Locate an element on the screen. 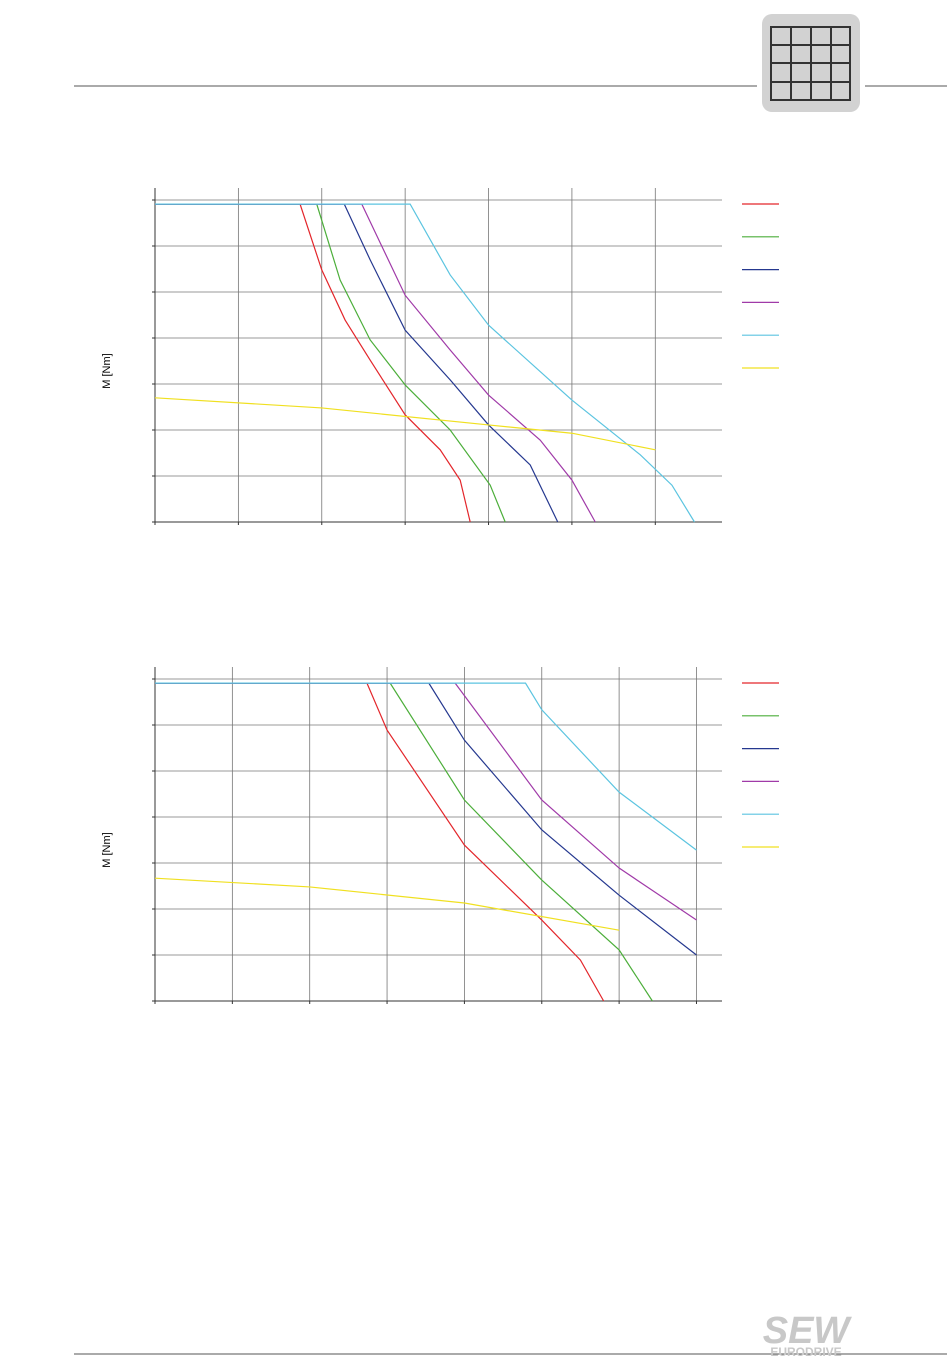  section-icon is located at coordinates (811, 63).